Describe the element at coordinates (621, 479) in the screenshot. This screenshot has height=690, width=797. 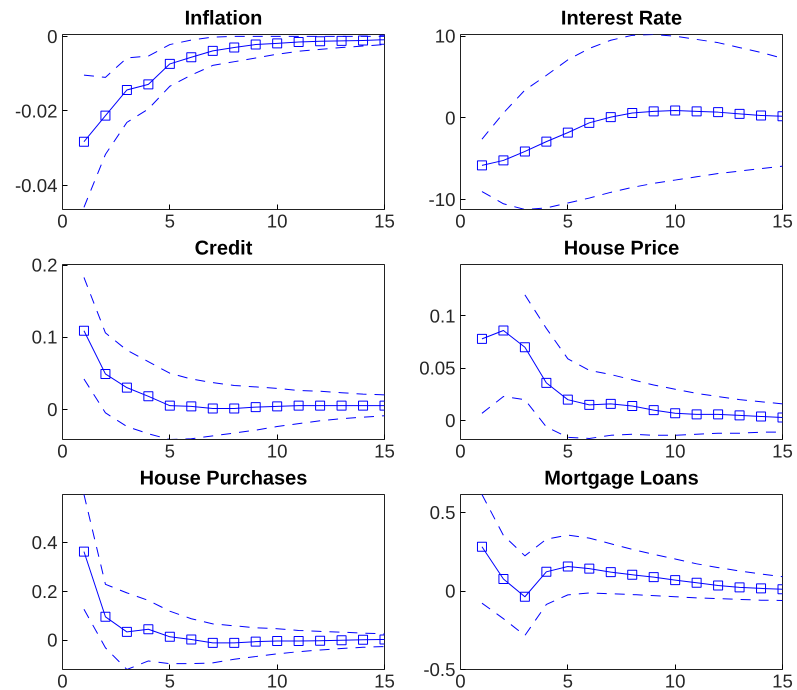
I see `chart-title: Mortgage Loans` at that location.